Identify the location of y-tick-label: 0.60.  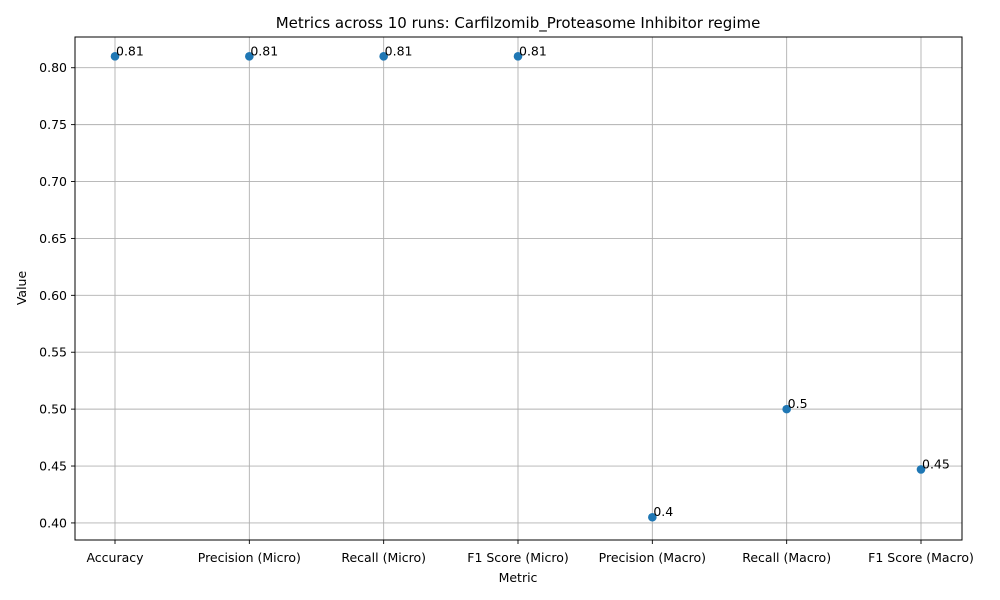
(53, 295).